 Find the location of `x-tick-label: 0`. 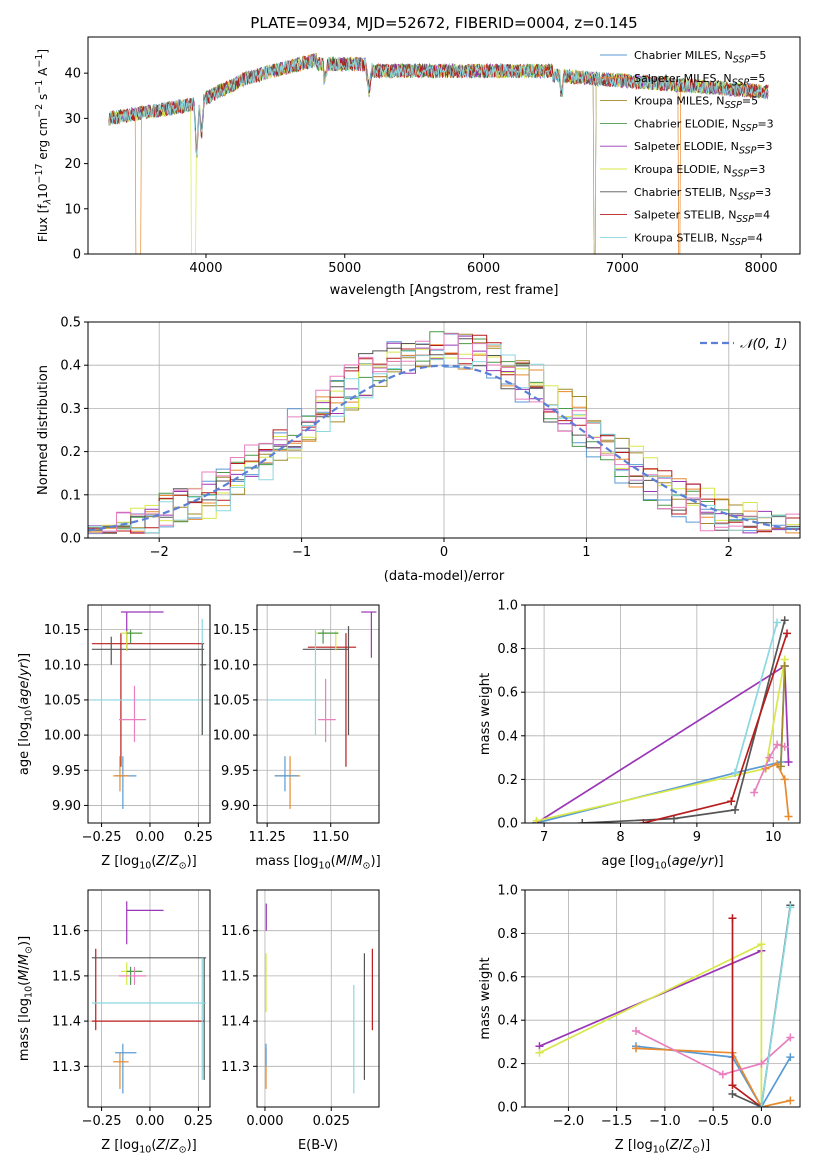

x-tick-label: 0 is located at coordinates (444, 552).